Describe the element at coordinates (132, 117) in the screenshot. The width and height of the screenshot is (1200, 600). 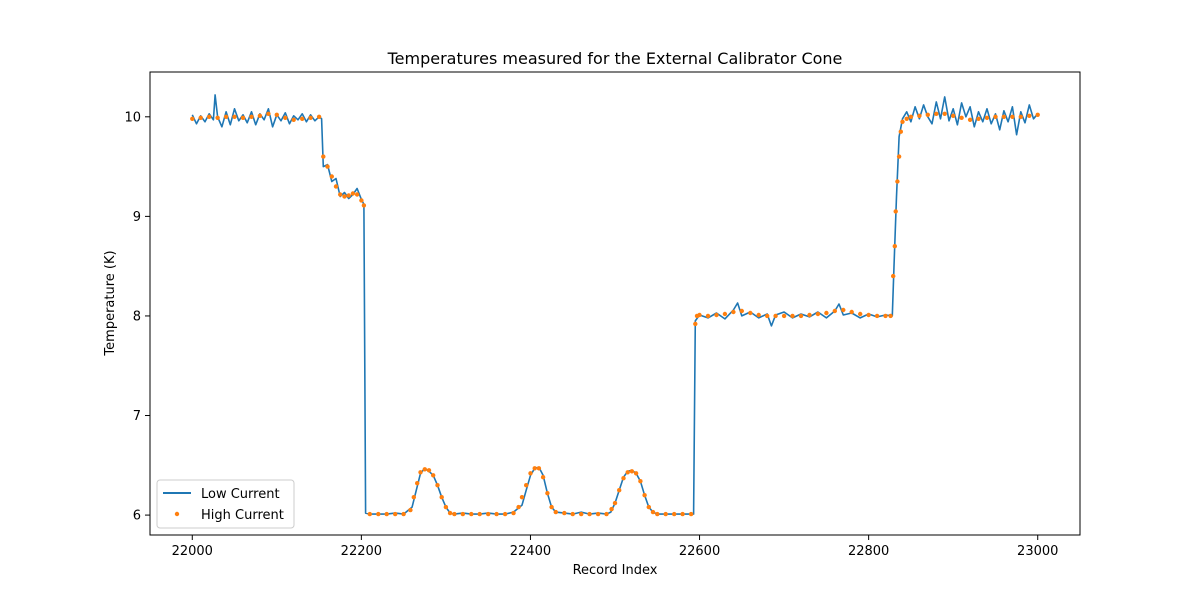
I see `y-tick-label: 10` at that location.